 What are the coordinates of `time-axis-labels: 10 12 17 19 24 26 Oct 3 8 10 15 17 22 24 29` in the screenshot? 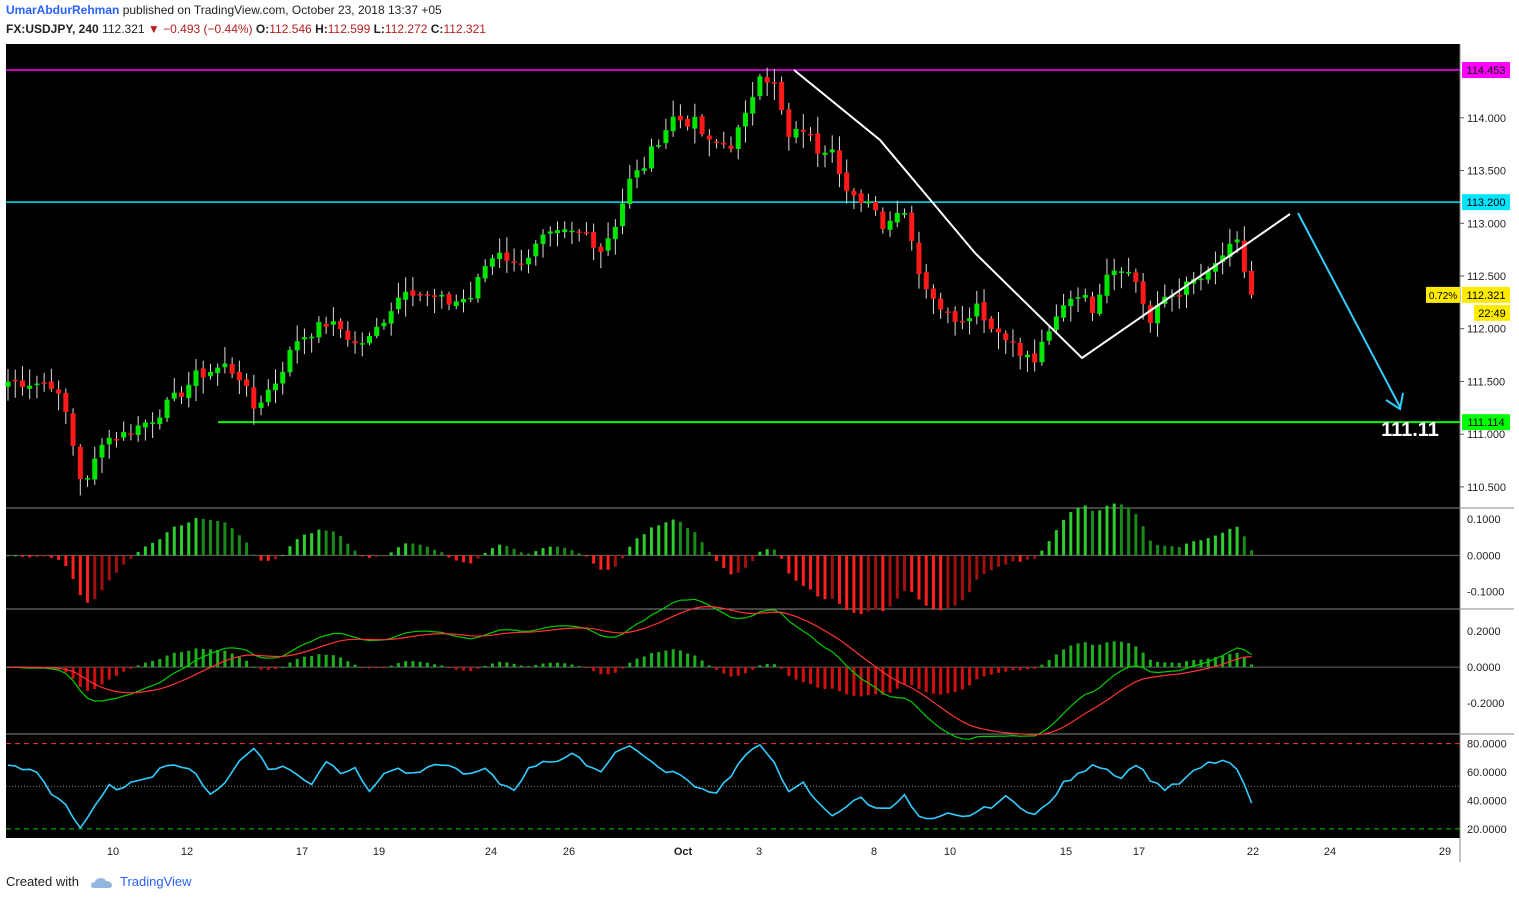 It's located at (779, 852).